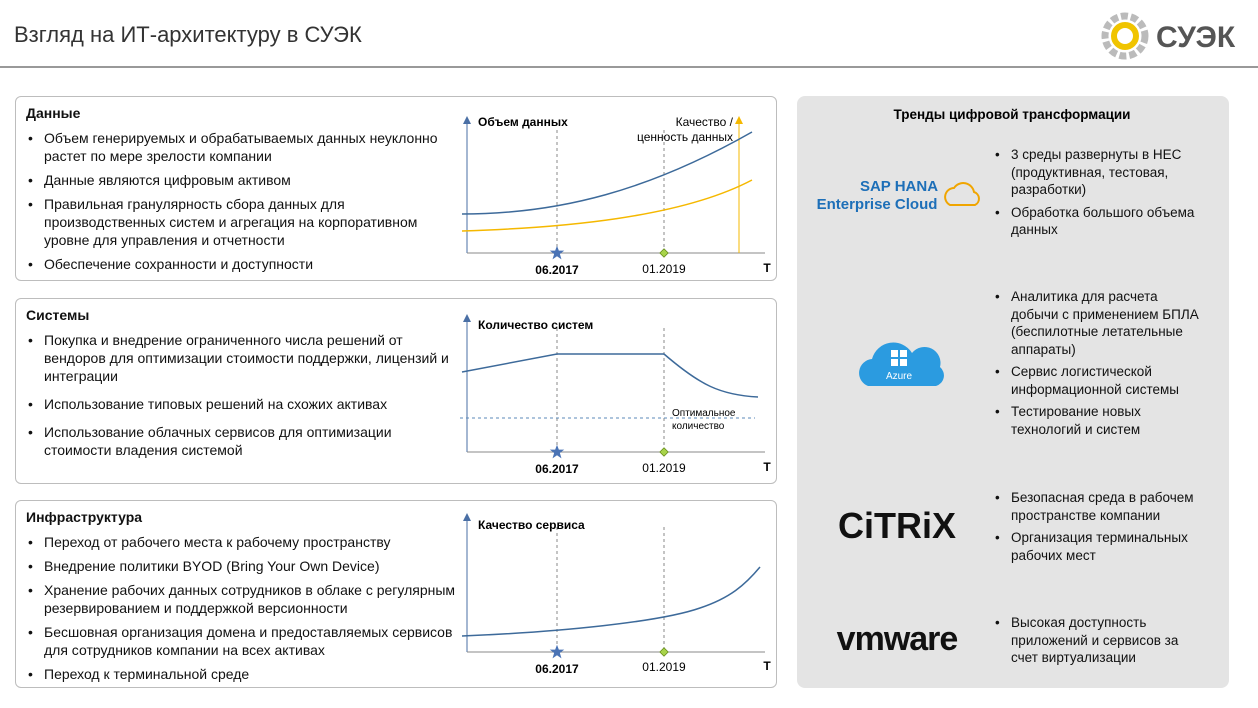 This screenshot has width=1258, height=708. What do you see at coordinates (698, 426) in the screenshot?
I see `note: количество` at bounding box center [698, 426].